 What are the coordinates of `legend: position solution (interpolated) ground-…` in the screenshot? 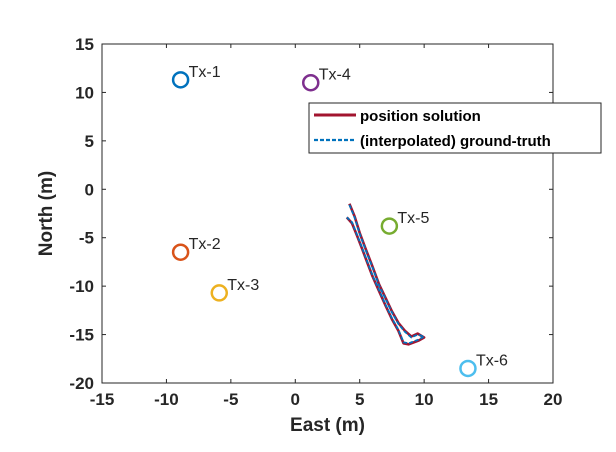 It's located at (455, 128).